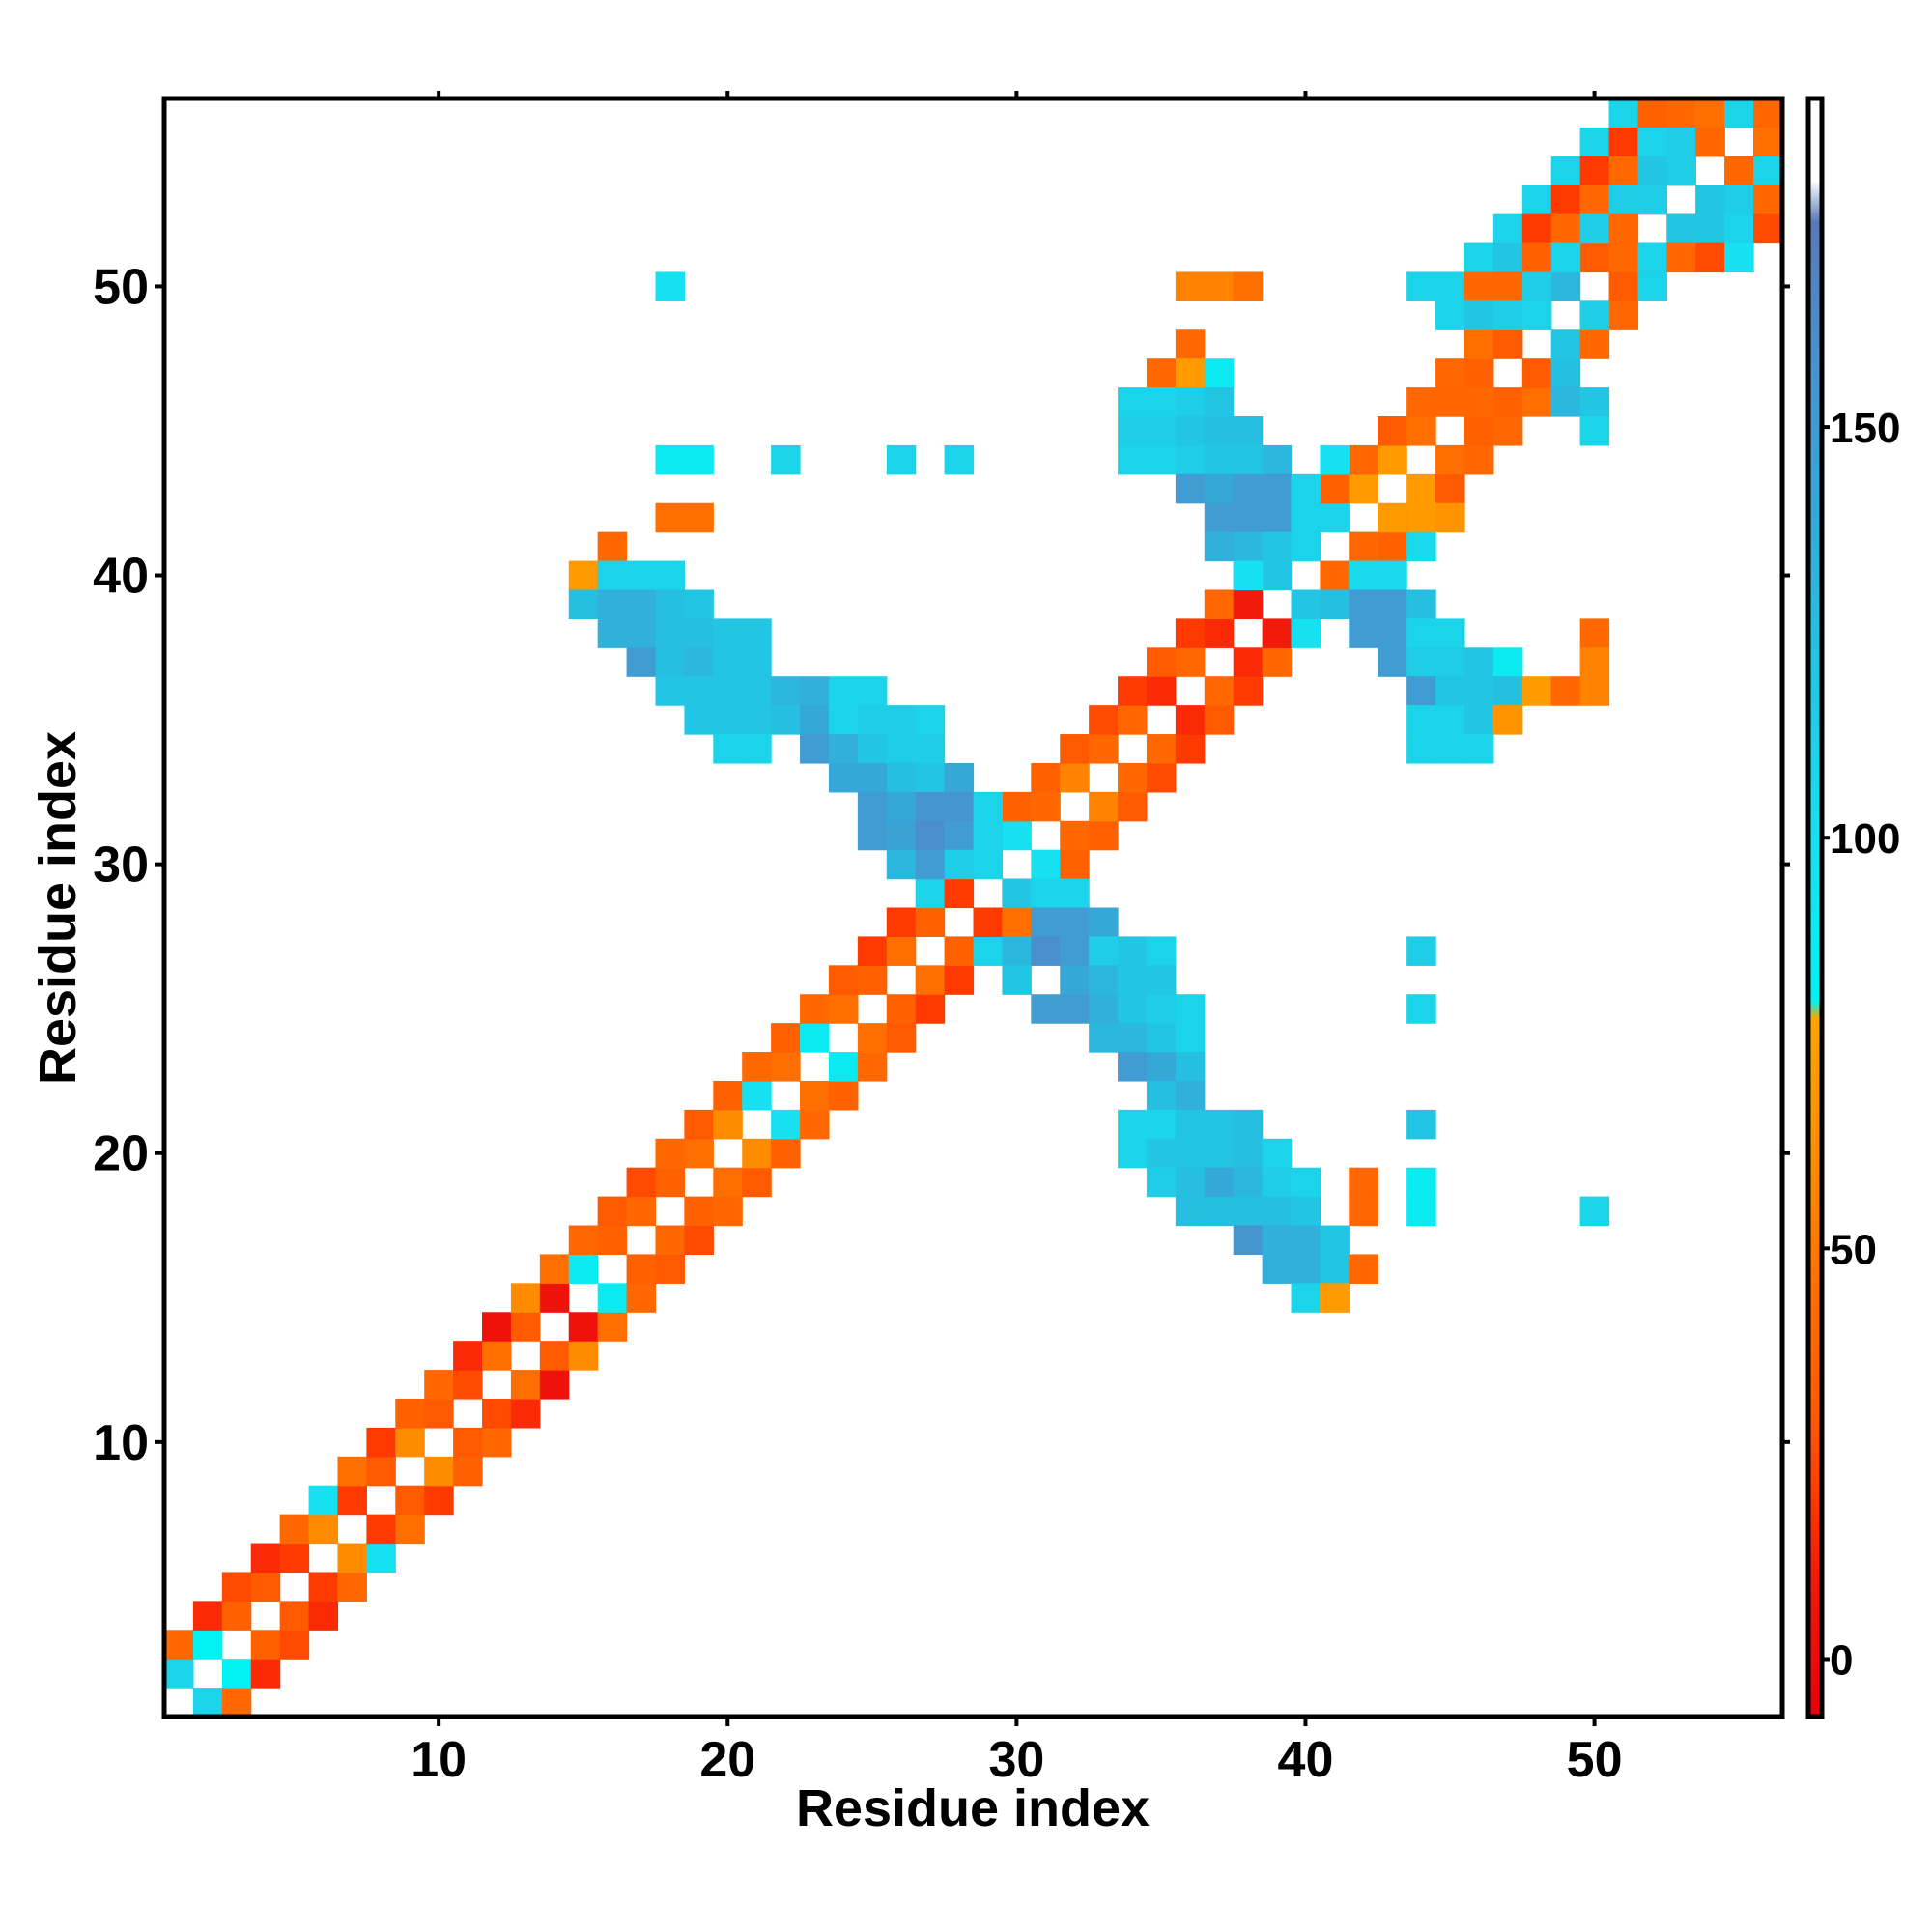 The width and height of the screenshot is (1932, 1932). Describe the element at coordinates (121, 1443) in the screenshot. I see `y-tick-label: 10` at that location.